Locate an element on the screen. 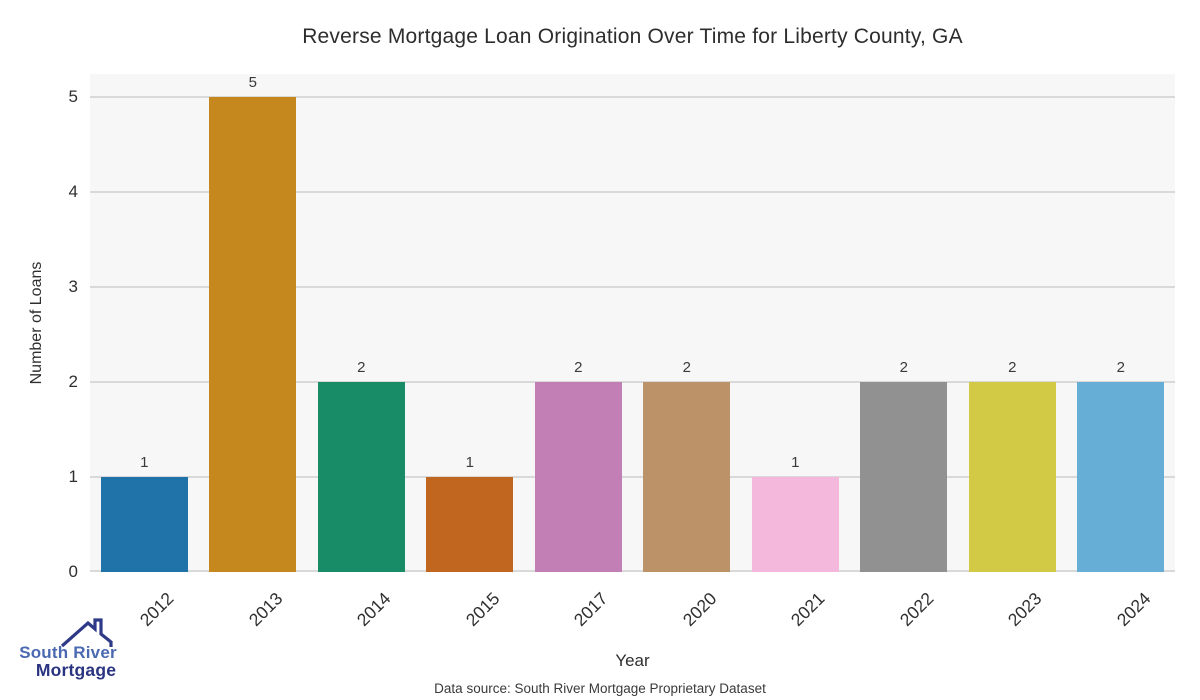 The height and width of the screenshot is (700, 1200). bar-2020 is located at coordinates (687, 477).